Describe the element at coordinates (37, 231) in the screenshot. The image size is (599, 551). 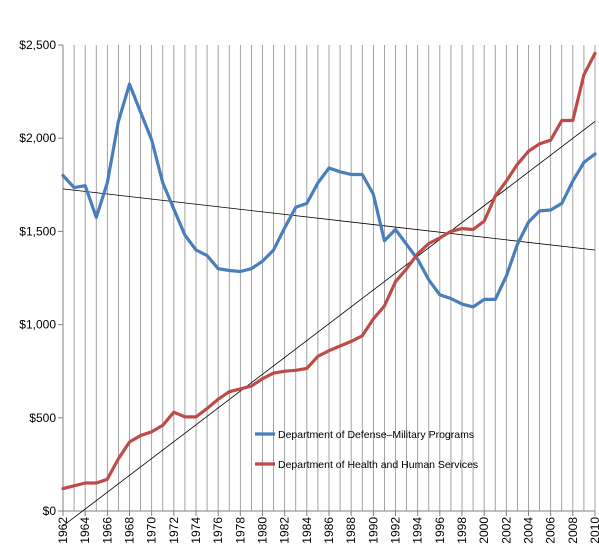
I see `y-tick-label: $1,500` at that location.